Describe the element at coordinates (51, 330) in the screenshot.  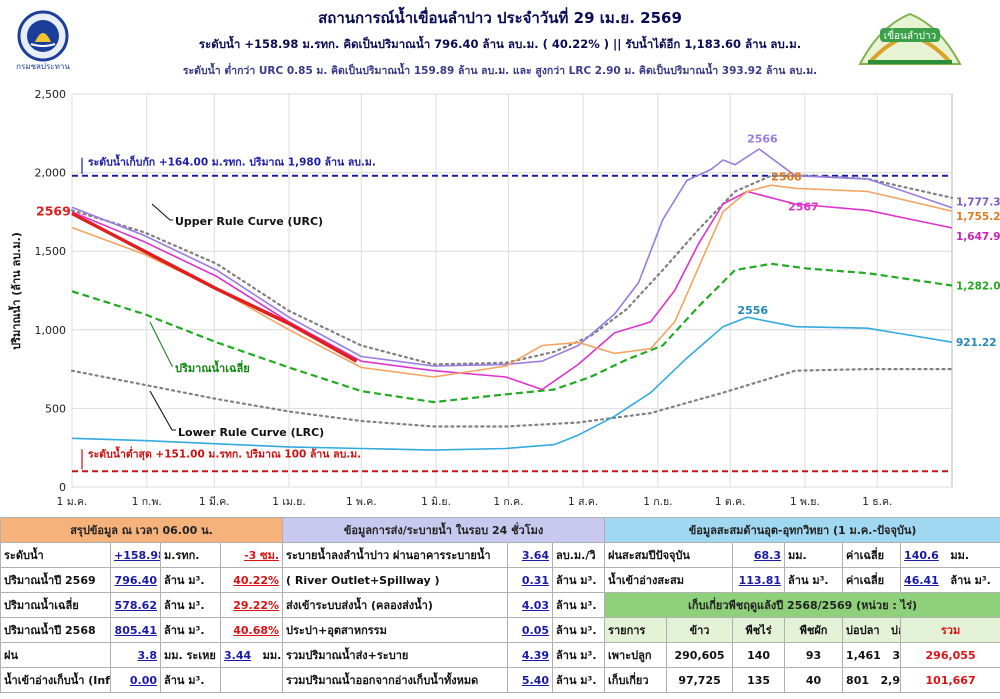
I see `y-tick-label: 1,000` at that location.